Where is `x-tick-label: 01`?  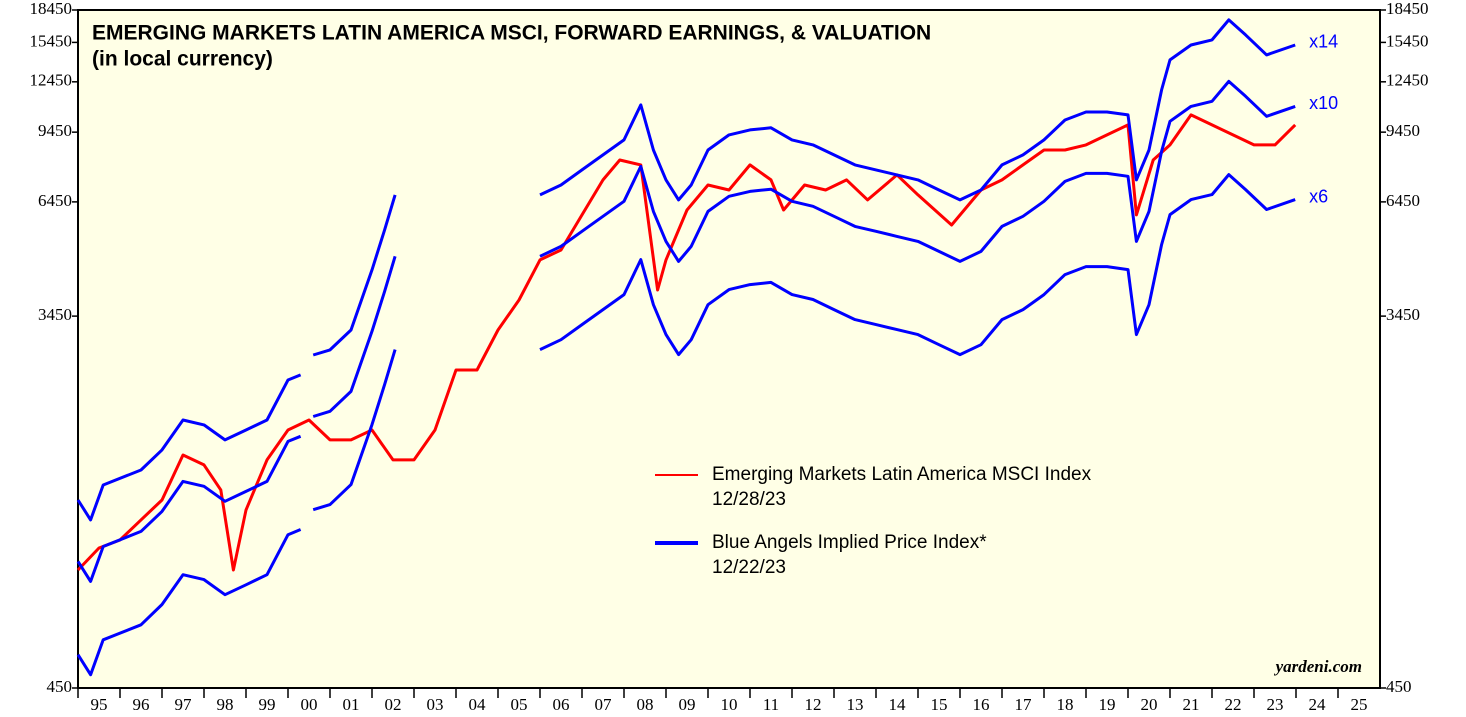
x-tick-label: 01 is located at coordinates (351, 704).